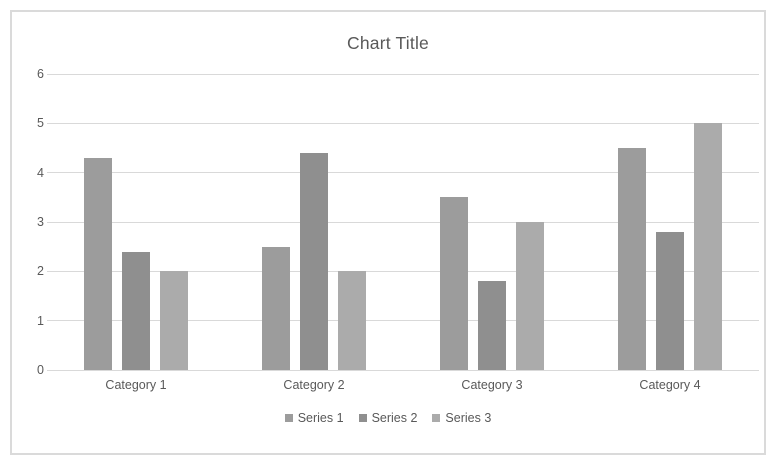  Describe the element at coordinates (394, 418) in the screenshot. I see `legend-label: Series 2` at that location.